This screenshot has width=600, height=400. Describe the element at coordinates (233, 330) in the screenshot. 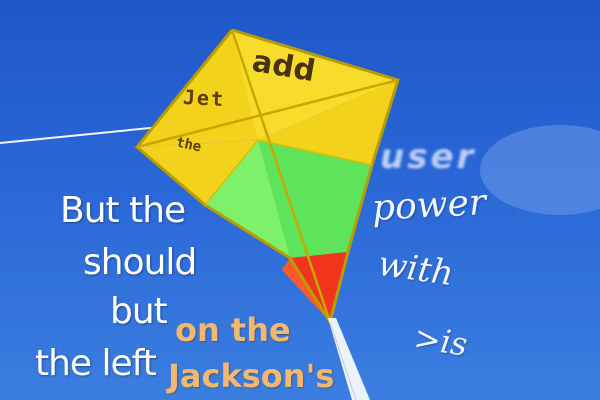

I see `orange-word-on-the: on the` at that location.